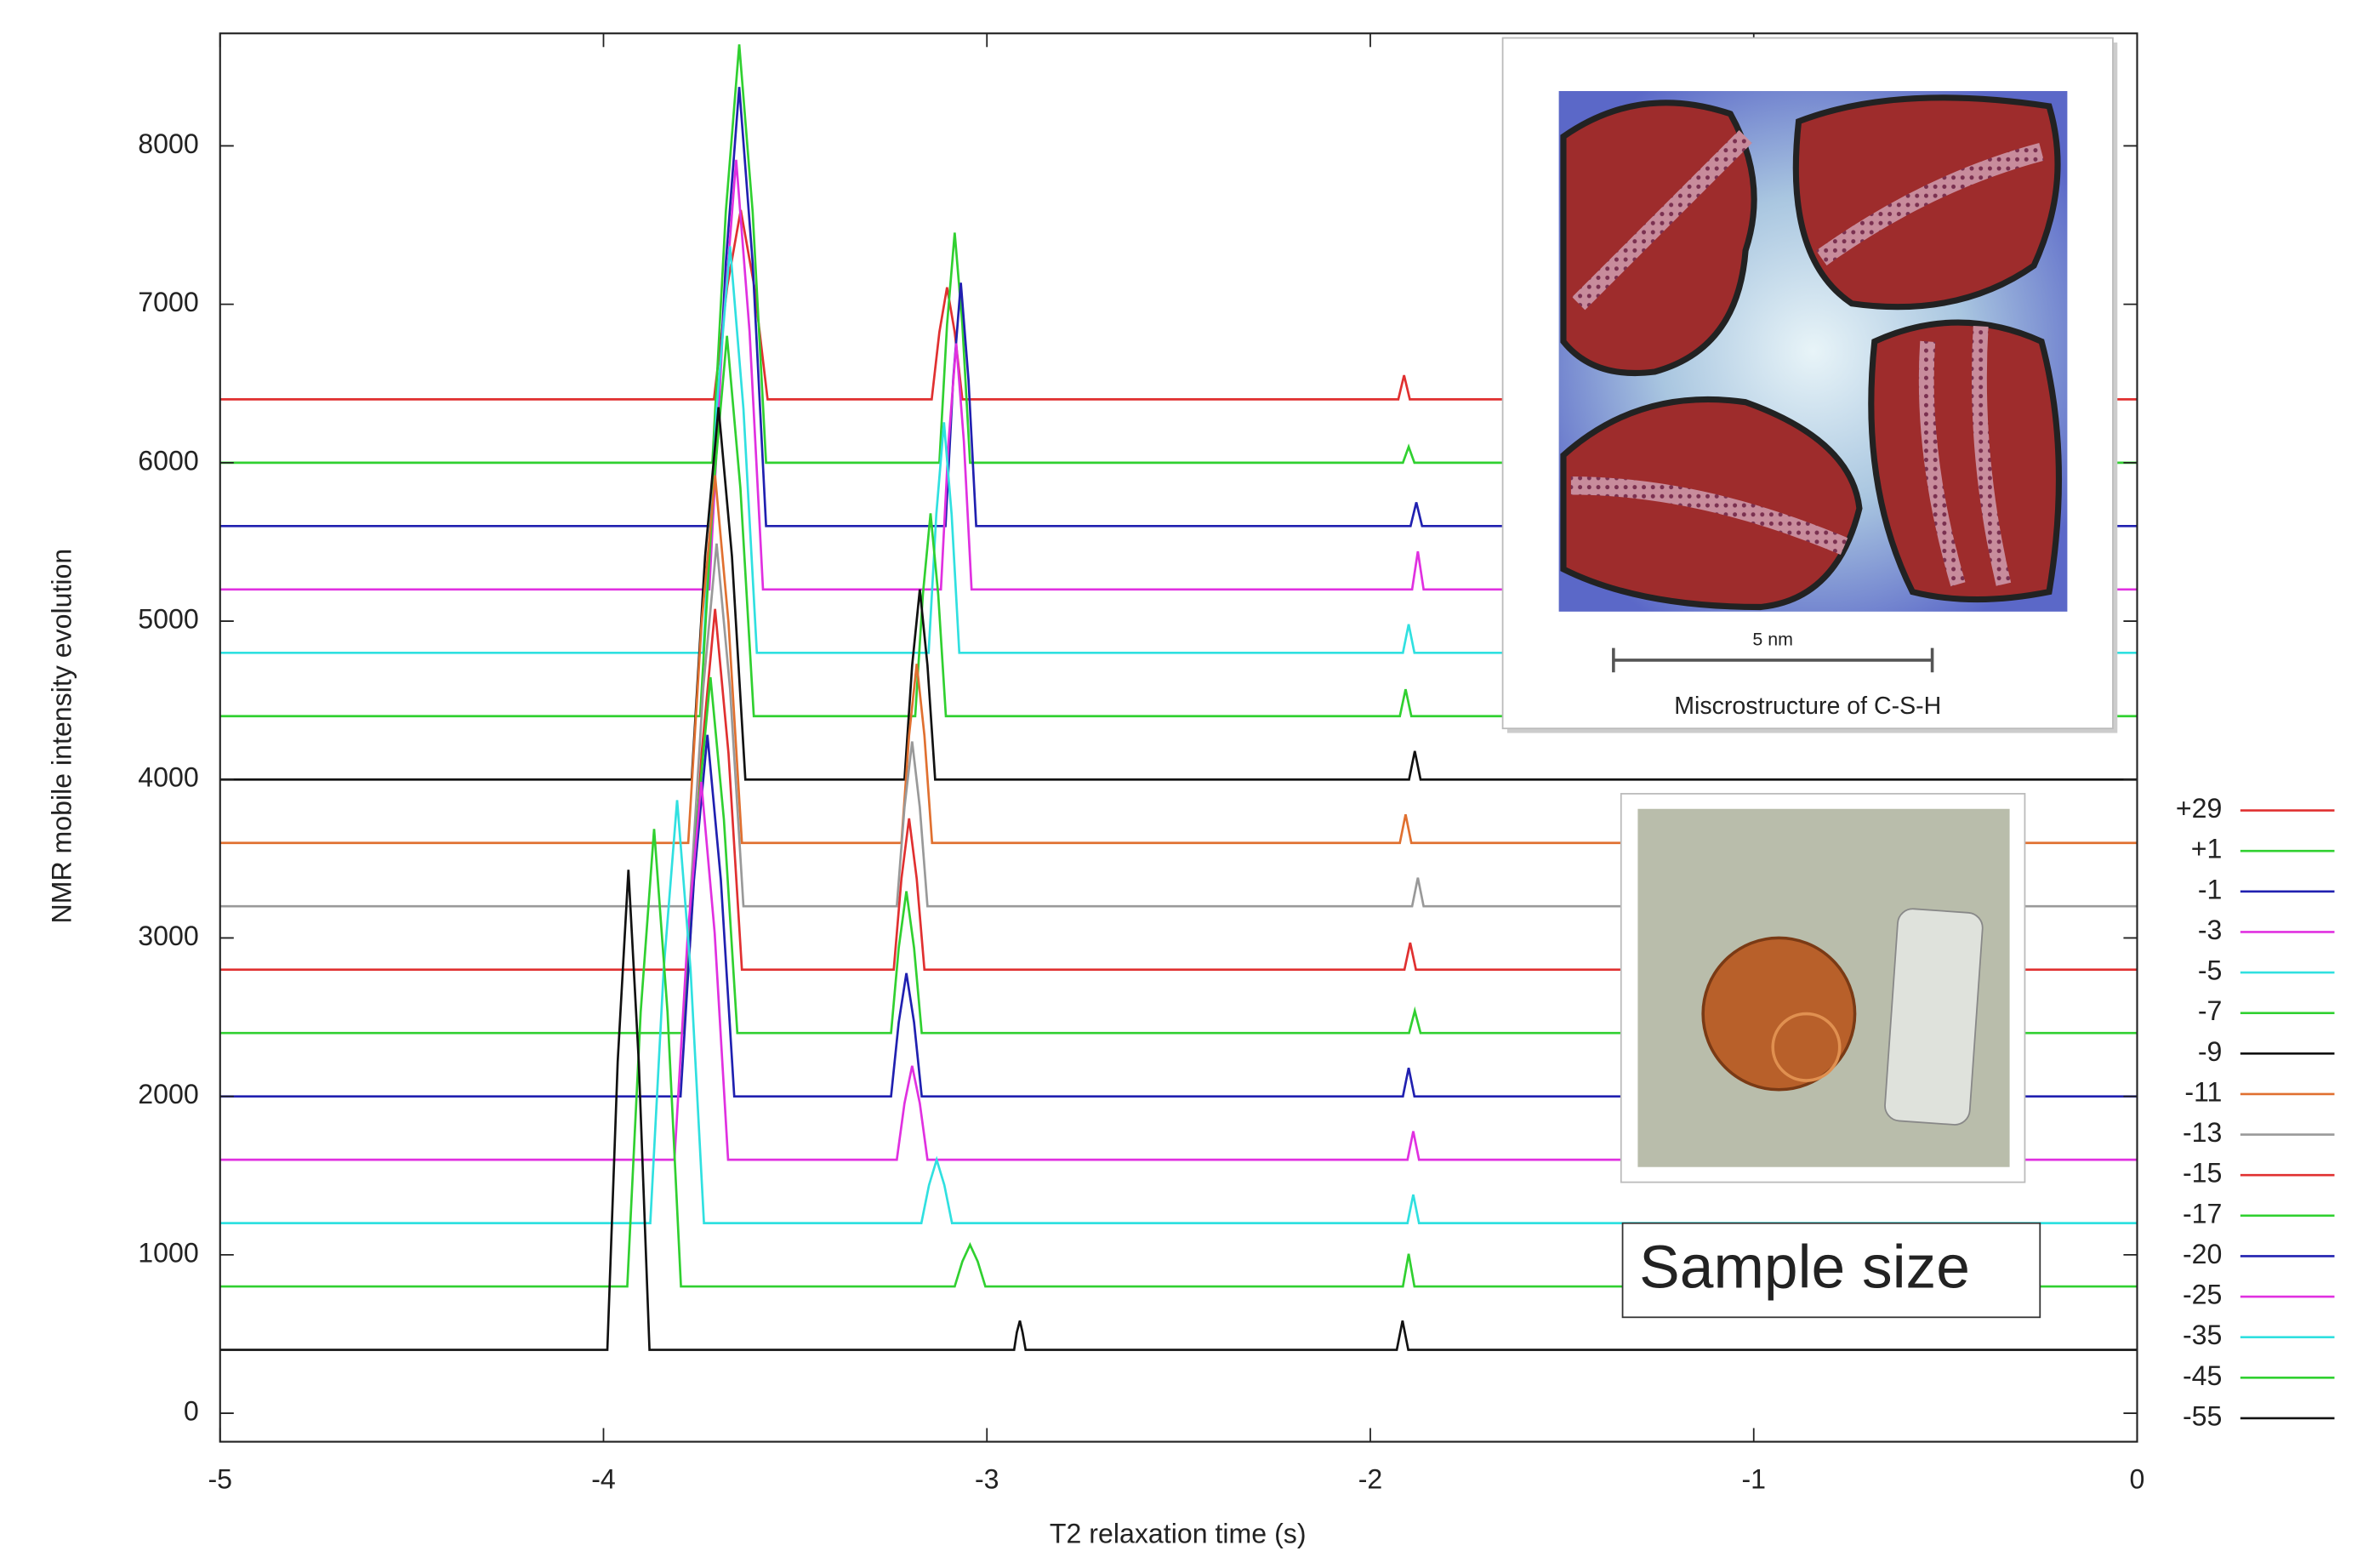 The width and height of the screenshot is (2380, 1551). Describe the element at coordinates (2210, 930) in the screenshot. I see `legend-label: -3` at that location.